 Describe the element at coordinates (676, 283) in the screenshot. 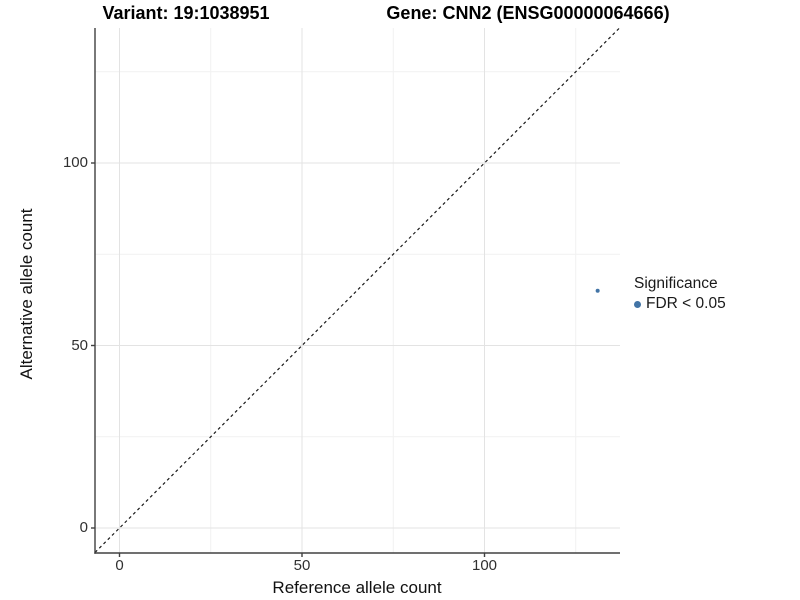

I see `legend-title: Significance` at that location.